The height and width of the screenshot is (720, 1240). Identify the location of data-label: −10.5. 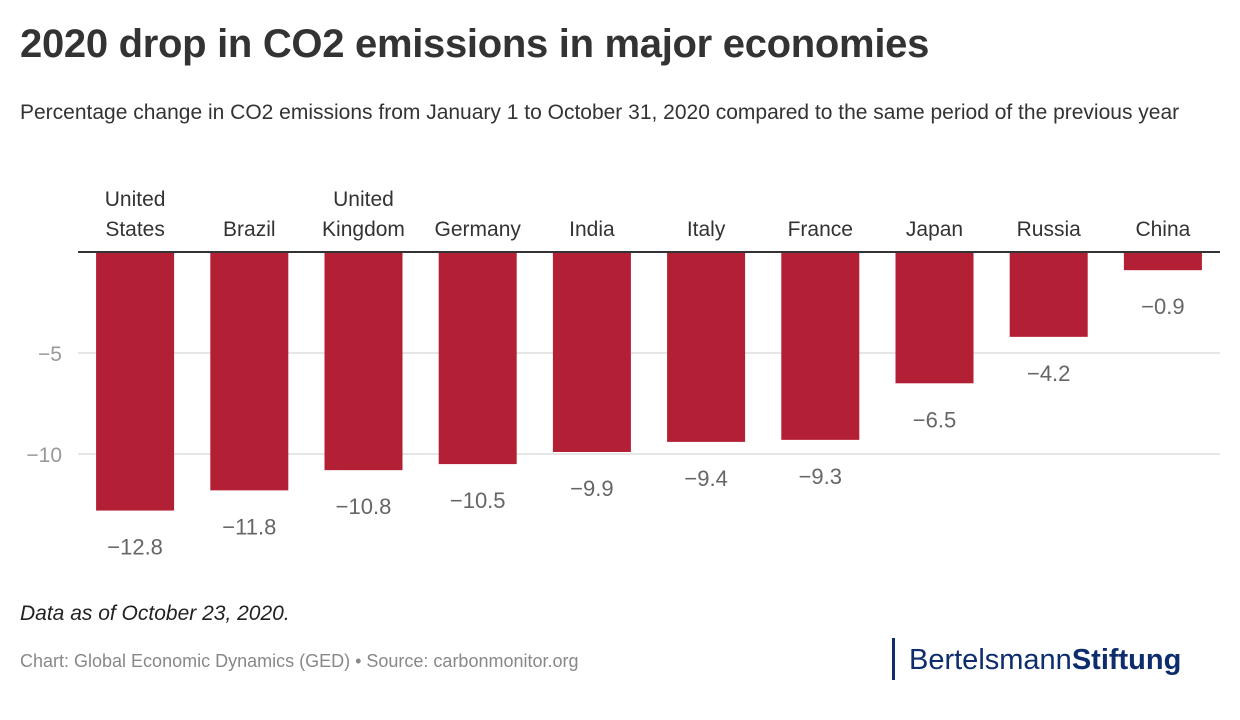
(478, 500).